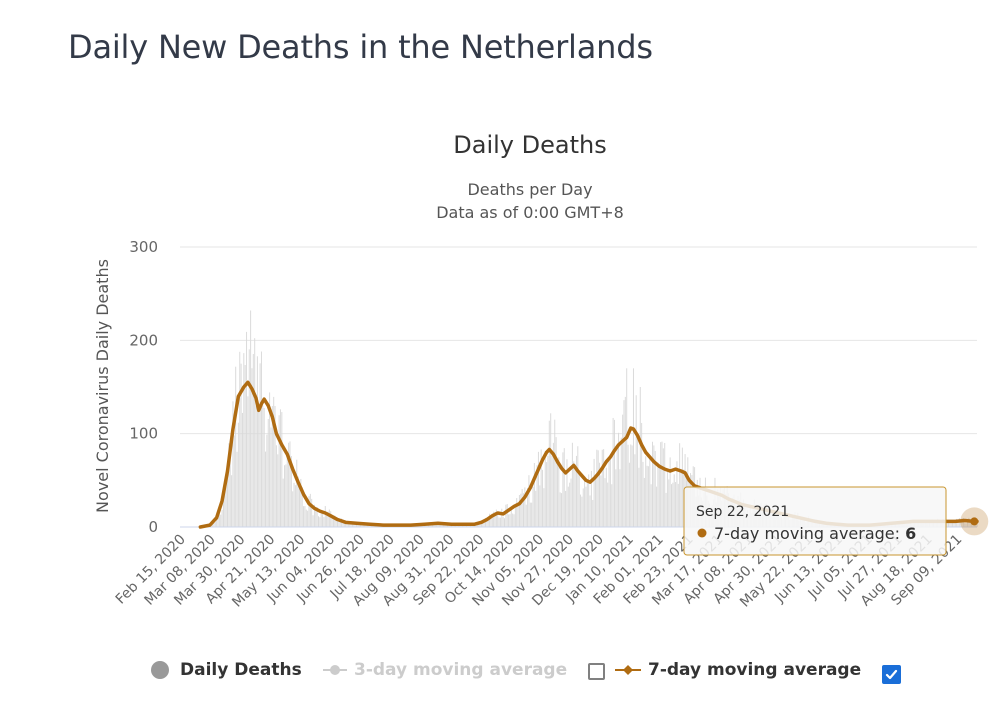 This screenshot has width=1004, height=710. What do you see at coordinates (461, 670) in the screenshot?
I see `legend-label-3day-ma: 3-day moving average` at bounding box center [461, 670].